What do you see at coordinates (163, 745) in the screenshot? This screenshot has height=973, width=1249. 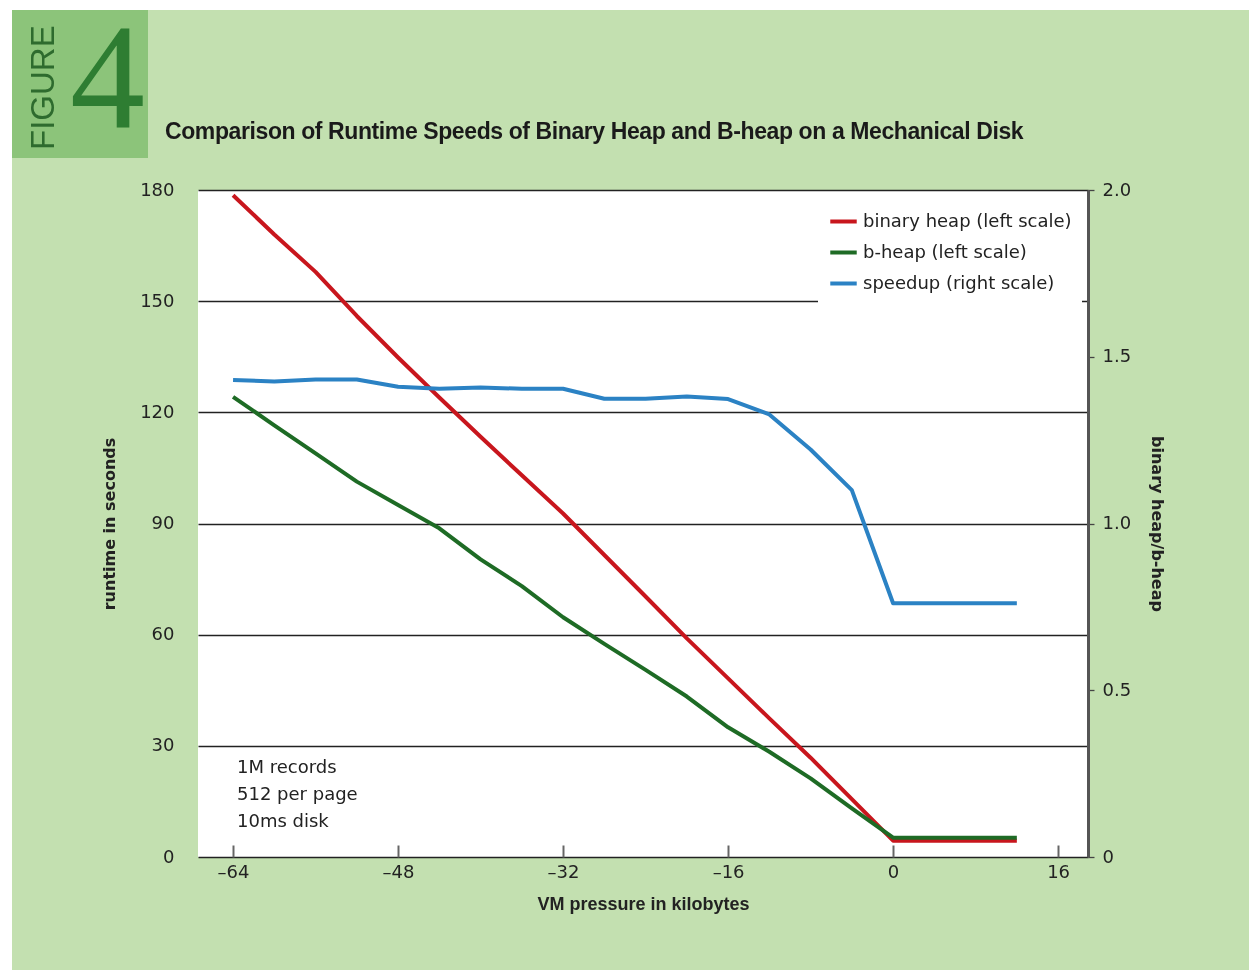 I see `y-tick-label: 30` at bounding box center [163, 745].